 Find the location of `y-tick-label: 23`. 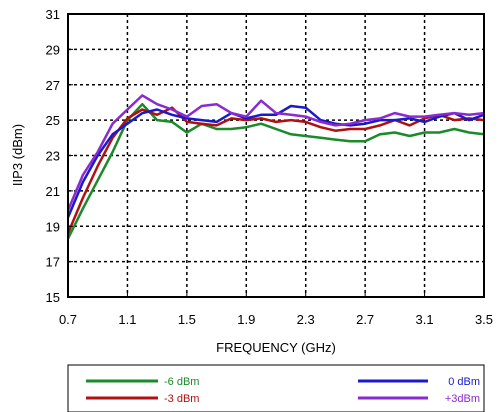

y-tick-label: 23 is located at coordinates (53, 156).